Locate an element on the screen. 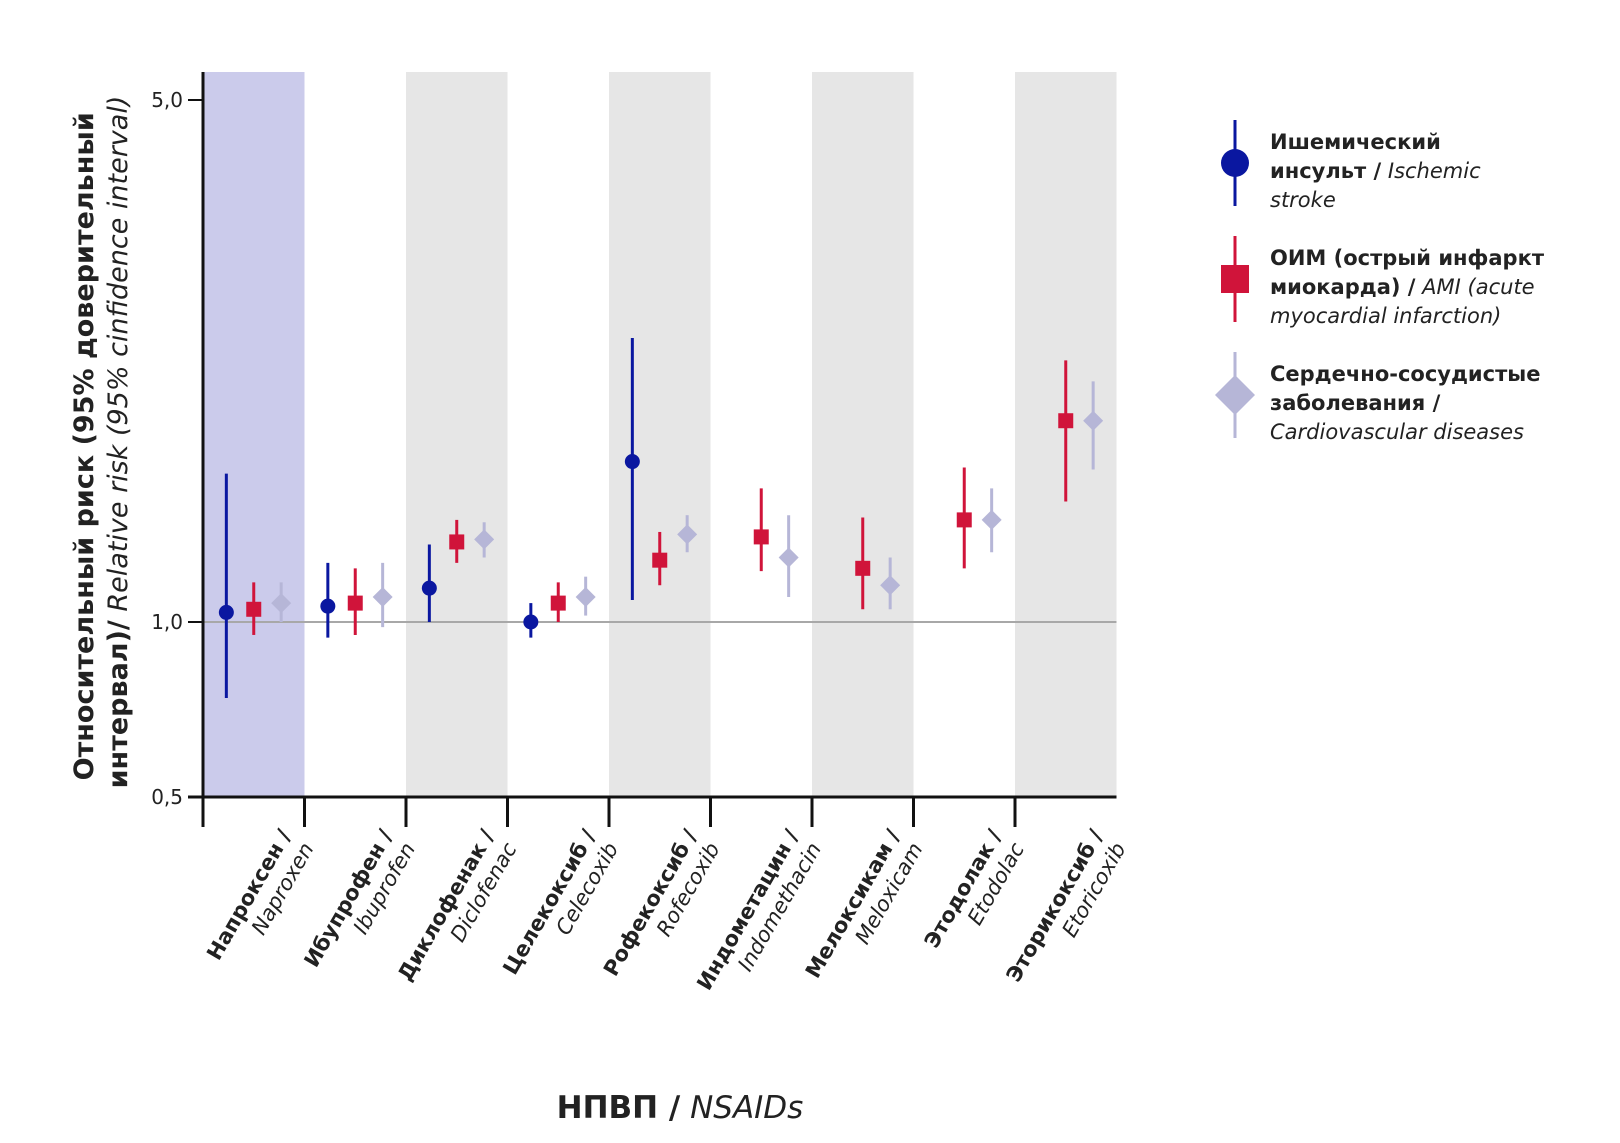  point-square-naproxen is located at coordinates (254, 608).